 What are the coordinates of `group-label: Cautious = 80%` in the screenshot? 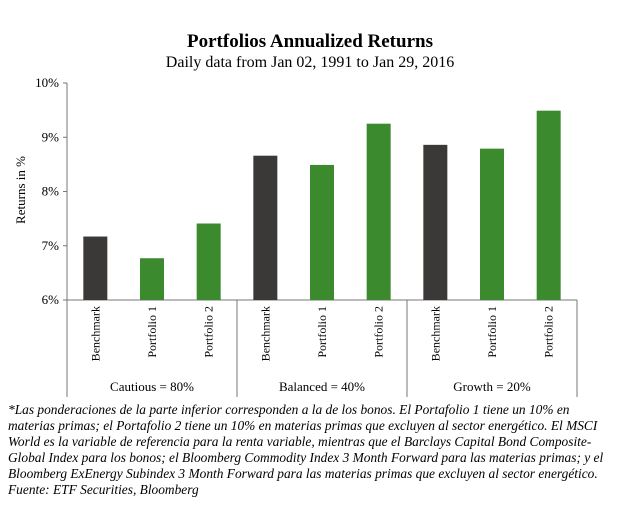 It's located at (152, 386).